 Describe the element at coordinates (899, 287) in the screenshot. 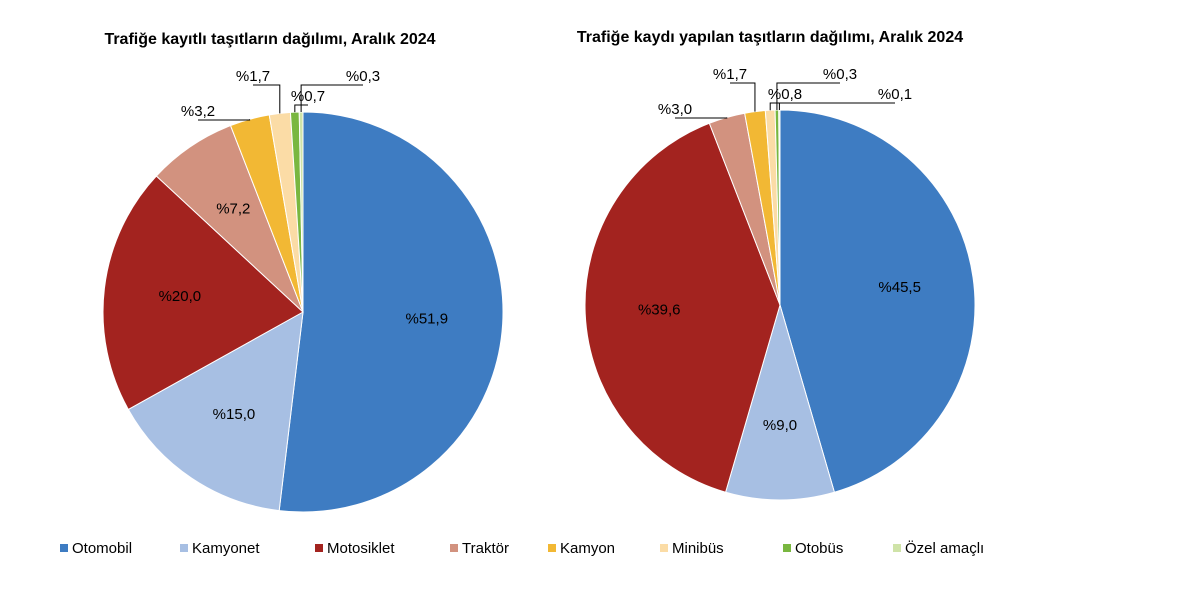

I see `data-label: %45,5` at that location.